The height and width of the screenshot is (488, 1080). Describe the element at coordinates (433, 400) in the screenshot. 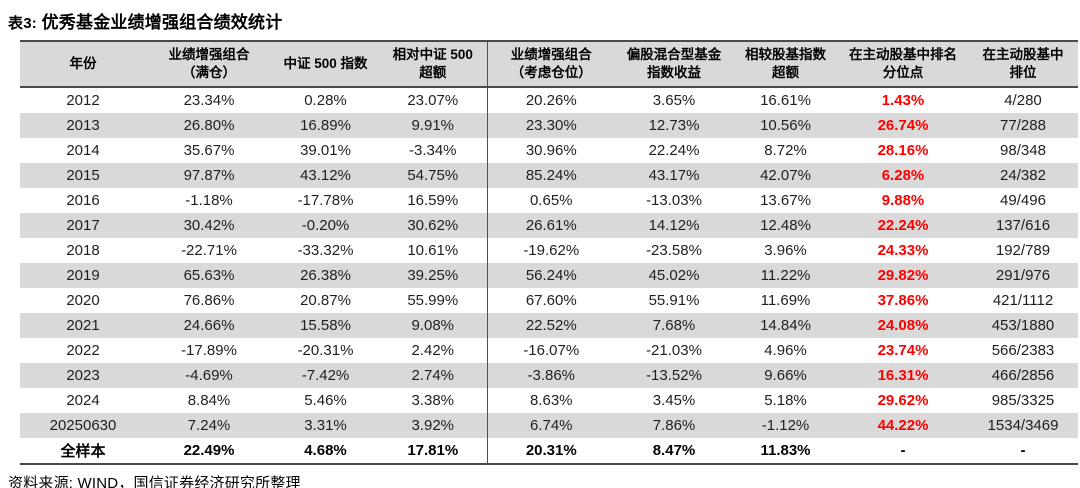

I see `cell-excess-vs-csi500: 3.38%` at that location.